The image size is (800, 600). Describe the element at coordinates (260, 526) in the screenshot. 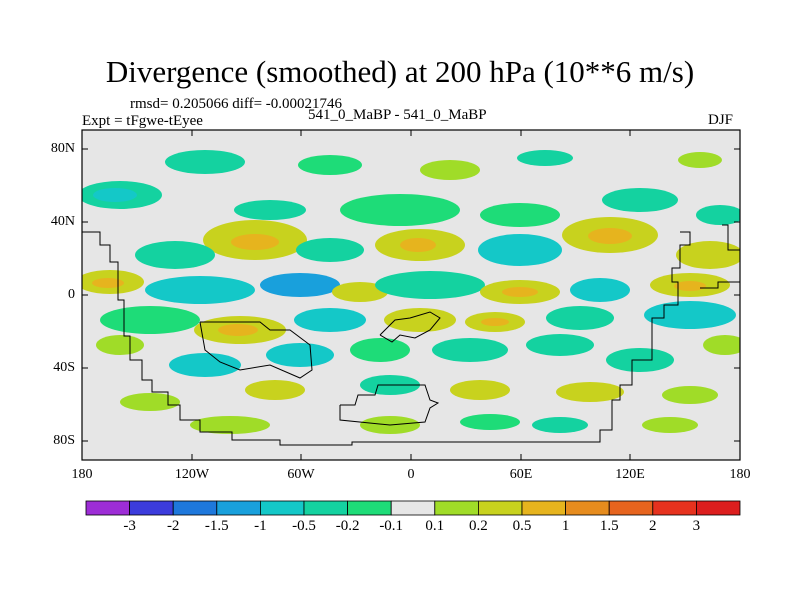

I see `colorbar-label: -1` at that location.